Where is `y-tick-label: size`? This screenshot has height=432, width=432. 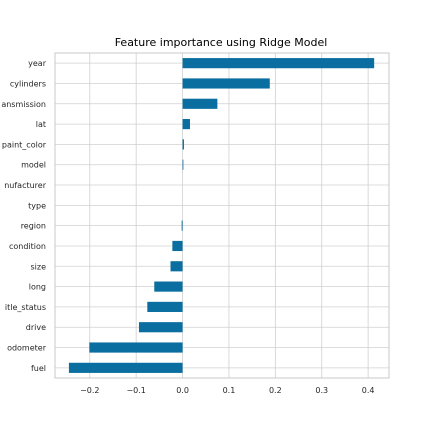
y-tick-label: size is located at coordinates (38, 266).